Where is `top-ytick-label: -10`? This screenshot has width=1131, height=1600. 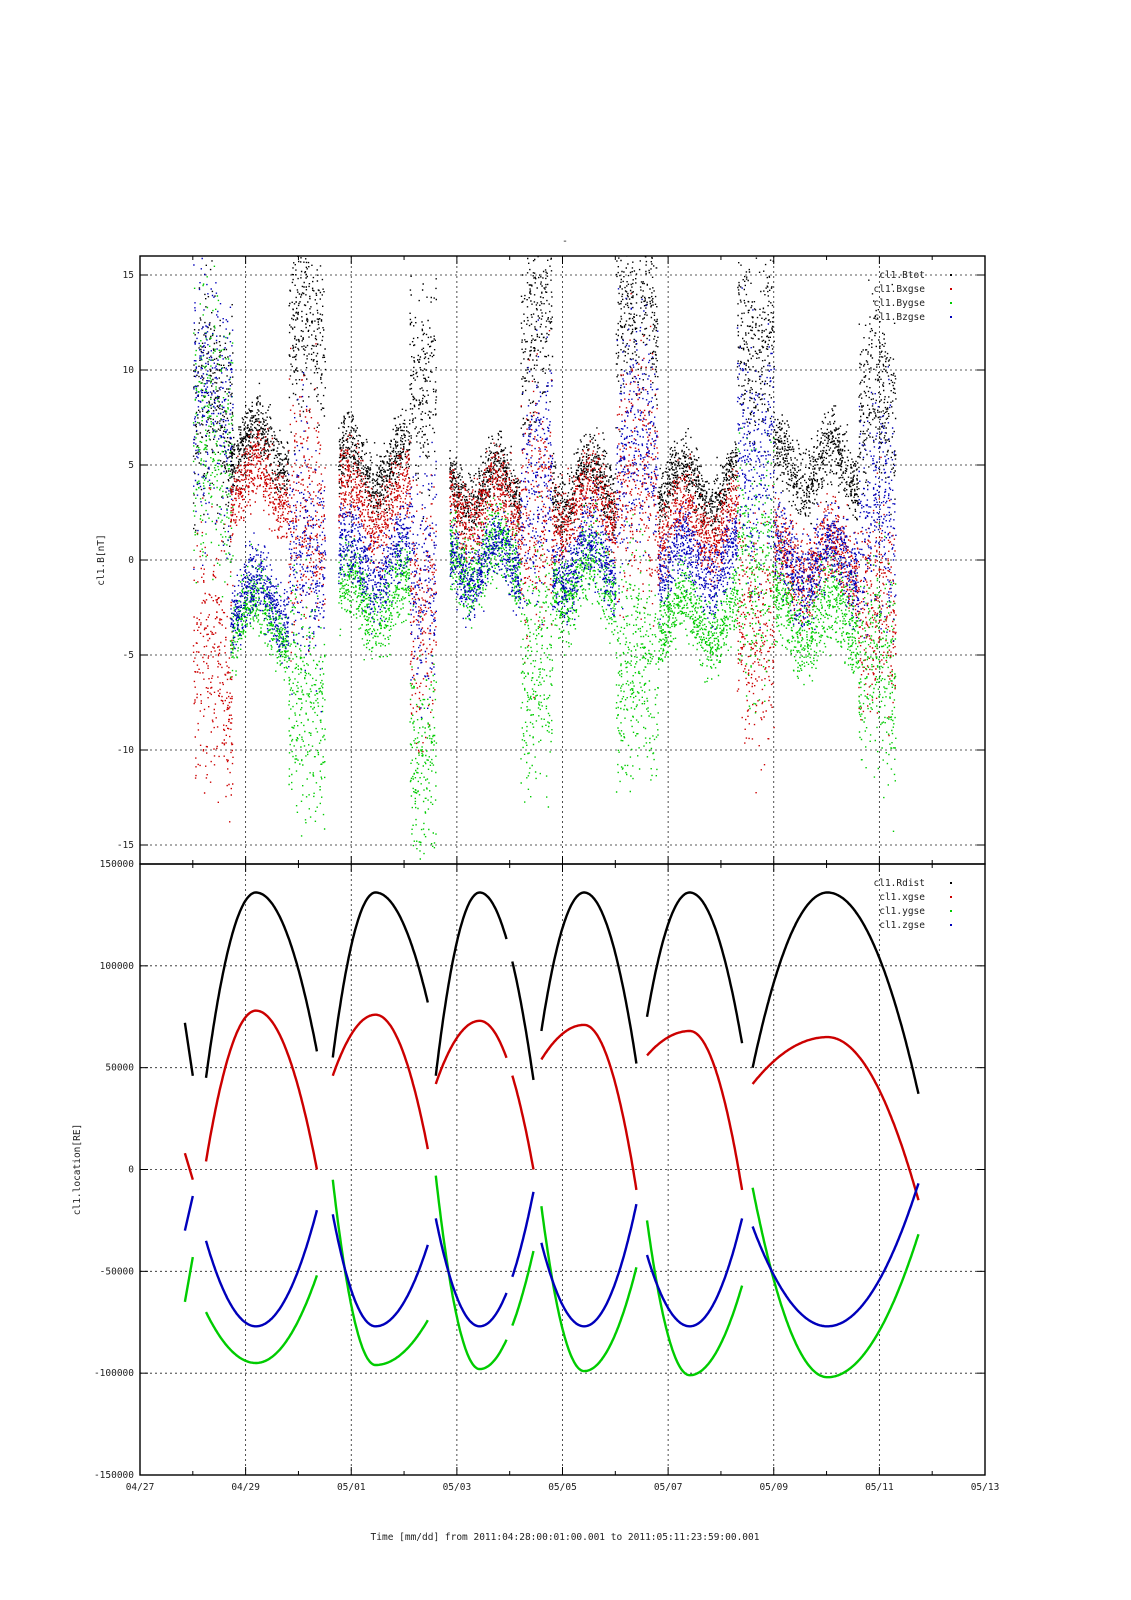
top-ytick-label: -10 is located at coordinates (125, 750).